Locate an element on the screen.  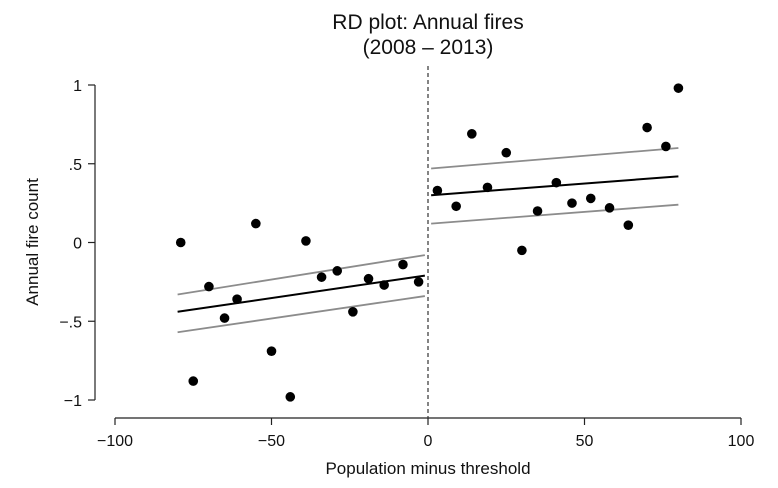
fit-line-left is located at coordinates (301, 293).